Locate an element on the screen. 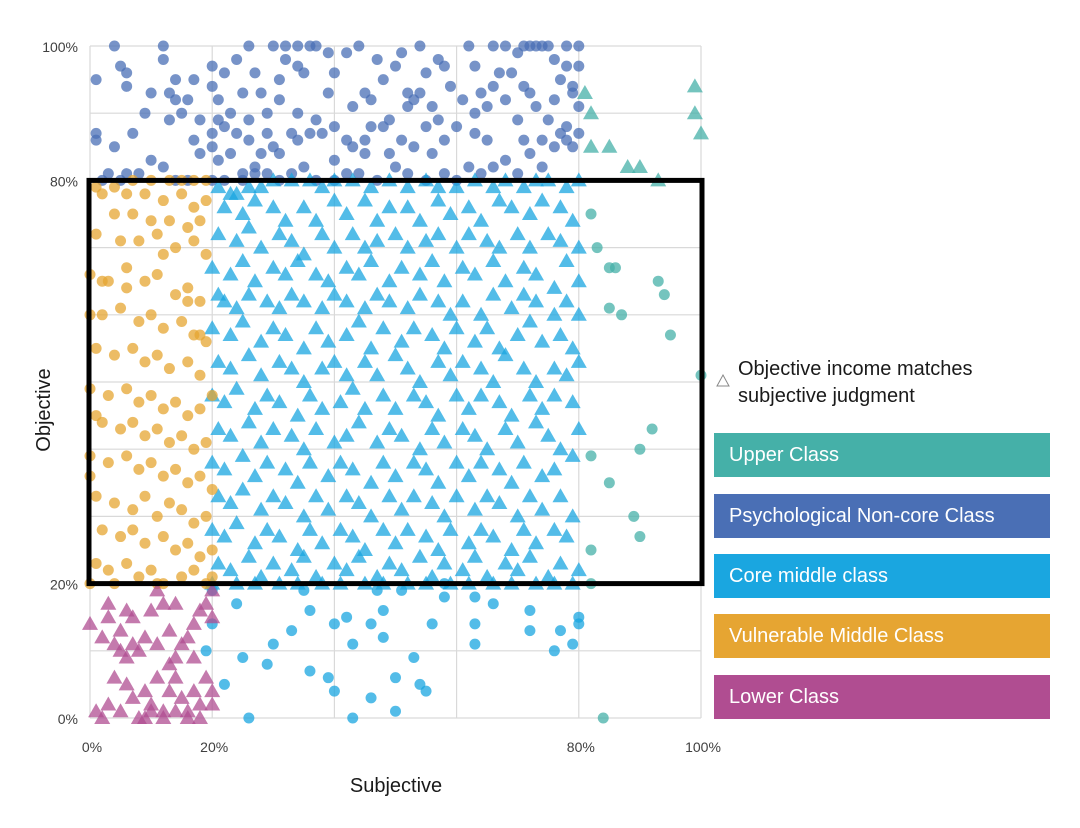 Image resolution: width=1080 pixels, height=828 pixels. upper-class-circle-point is located at coordinates (634, 516).